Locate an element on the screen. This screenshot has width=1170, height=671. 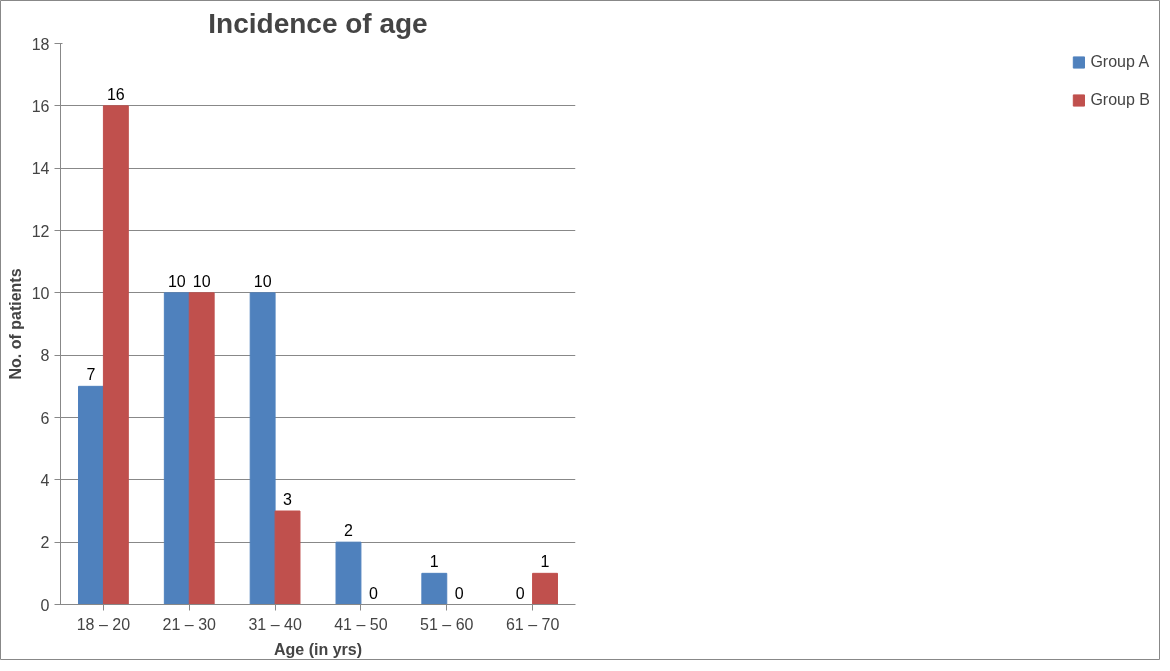
y-tick-label: 4 is located at coordinates (45, 480).